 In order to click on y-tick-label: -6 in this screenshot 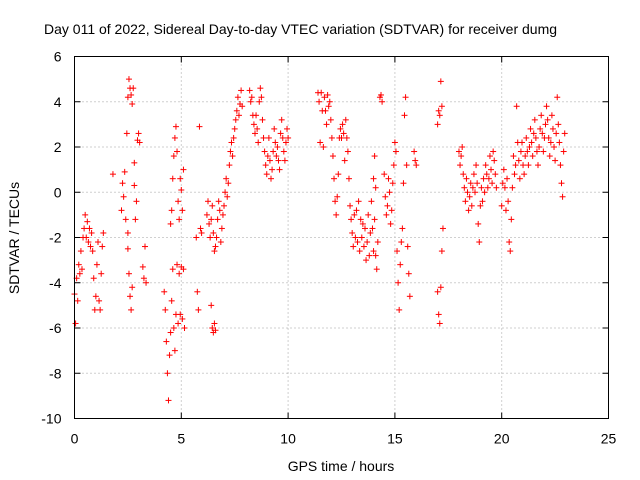, I will do `click(55, 328)`.